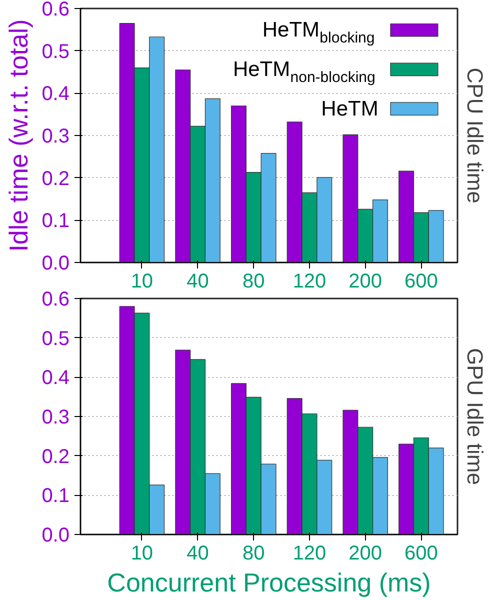 Image resolution: width=494 pixels, height=600 pixels. Describe the element at coordinates (475, 136) in the screenshot. I see `text: CPU Idle time` at that location.